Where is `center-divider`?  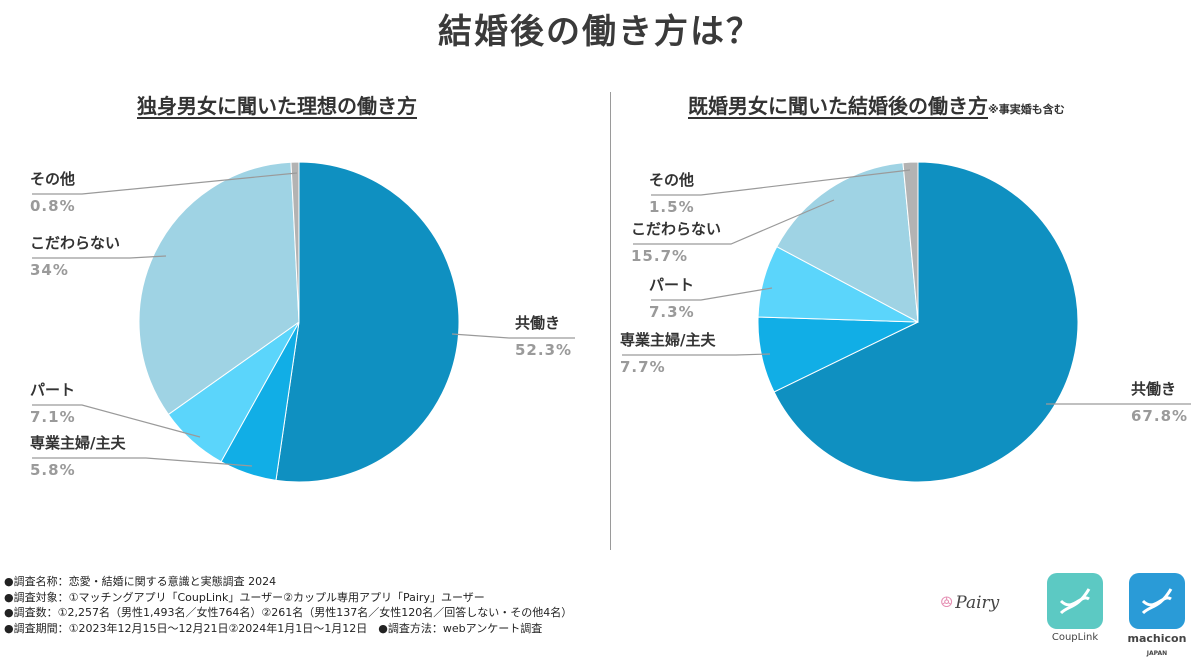 center-divider is located at coordinates (610, 321).